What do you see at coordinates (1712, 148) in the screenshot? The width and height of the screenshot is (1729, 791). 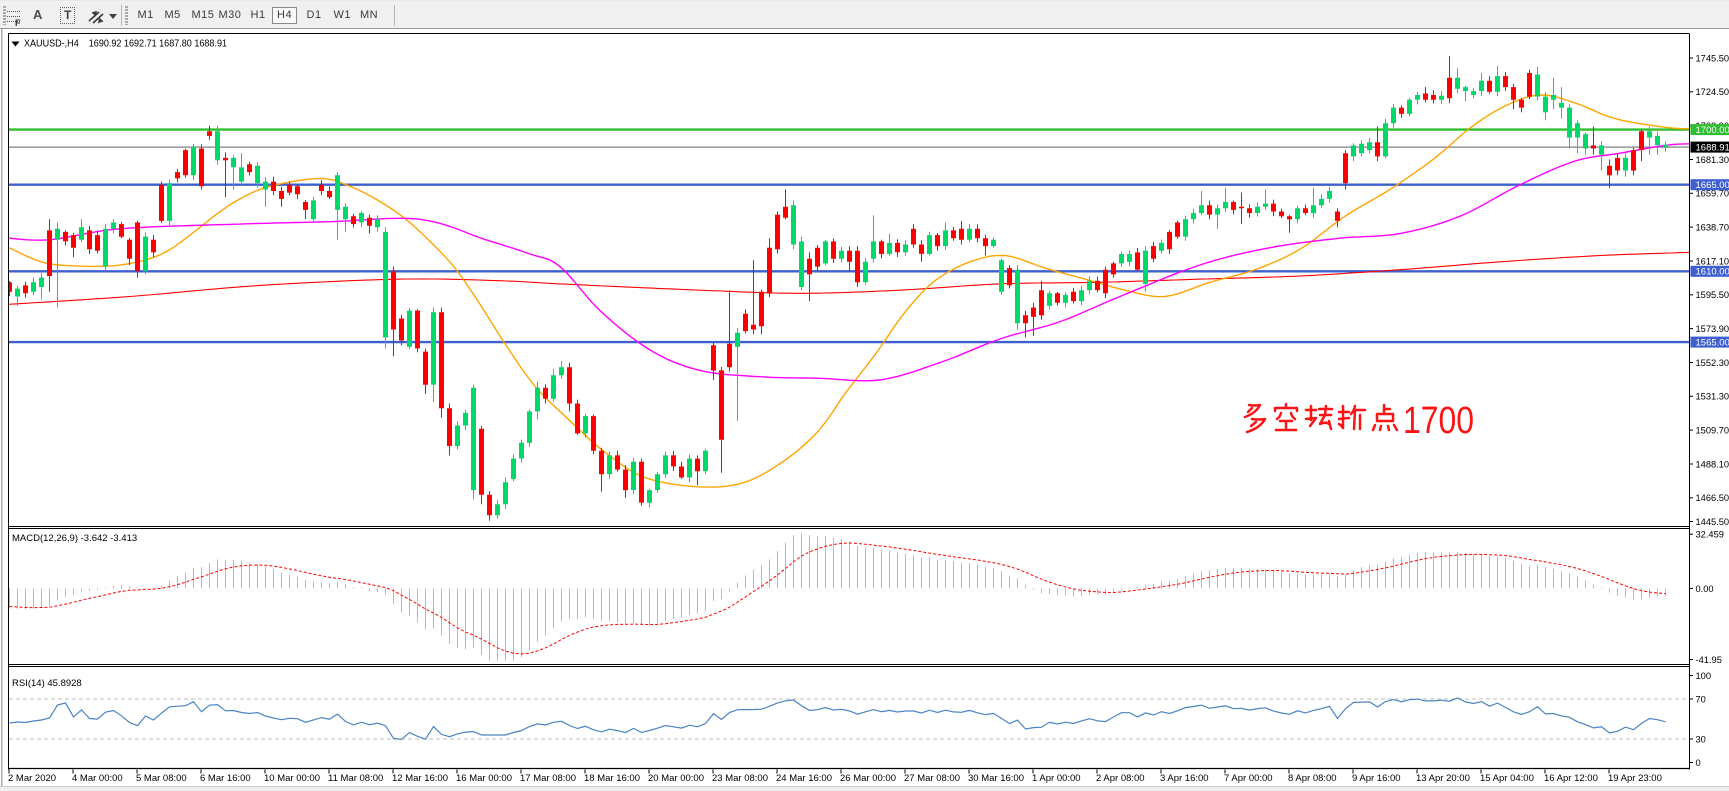 I see `svg-text: 1688.91` at bounding box center [1712, 148].